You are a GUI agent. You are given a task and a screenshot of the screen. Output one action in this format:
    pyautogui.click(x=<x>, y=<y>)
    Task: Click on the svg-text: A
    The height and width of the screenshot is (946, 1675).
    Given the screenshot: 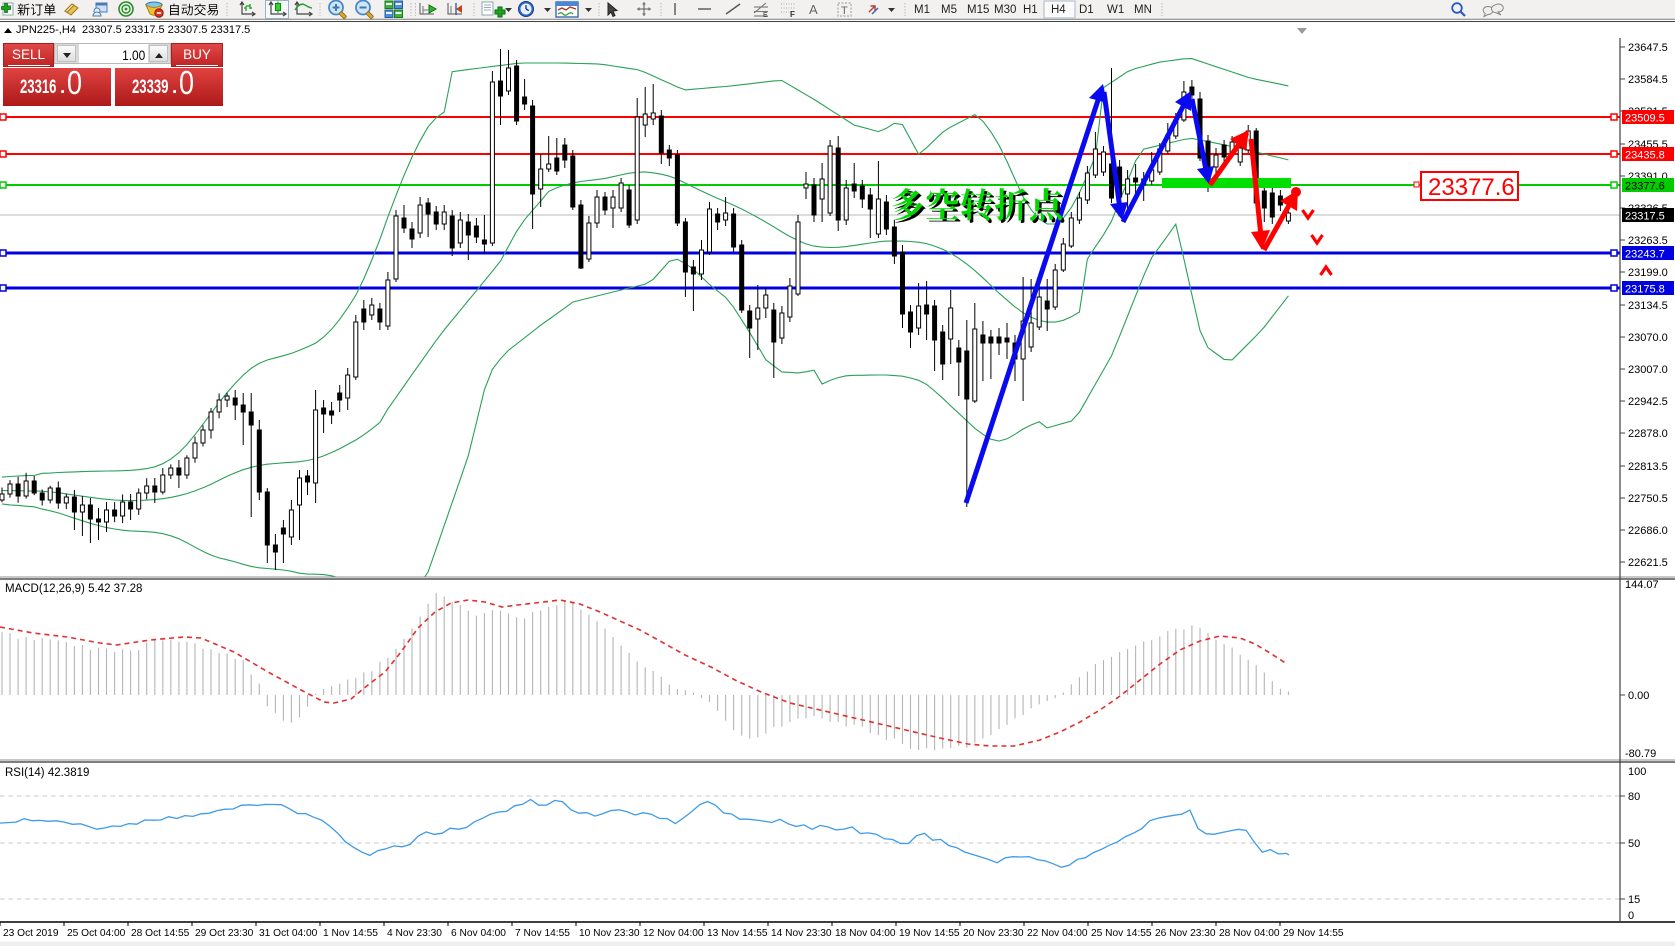 What is the action you would take?
    pyautogui.click(x=813, y=9)
    